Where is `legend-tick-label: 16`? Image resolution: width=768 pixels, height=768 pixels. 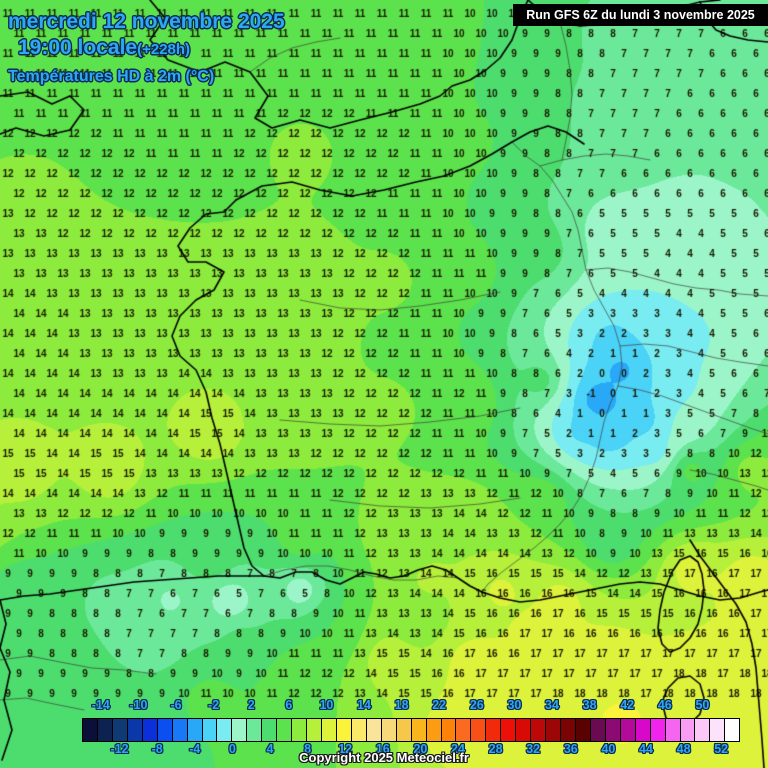
legend-tick-label: 16 is located at coordinates (382, 749).